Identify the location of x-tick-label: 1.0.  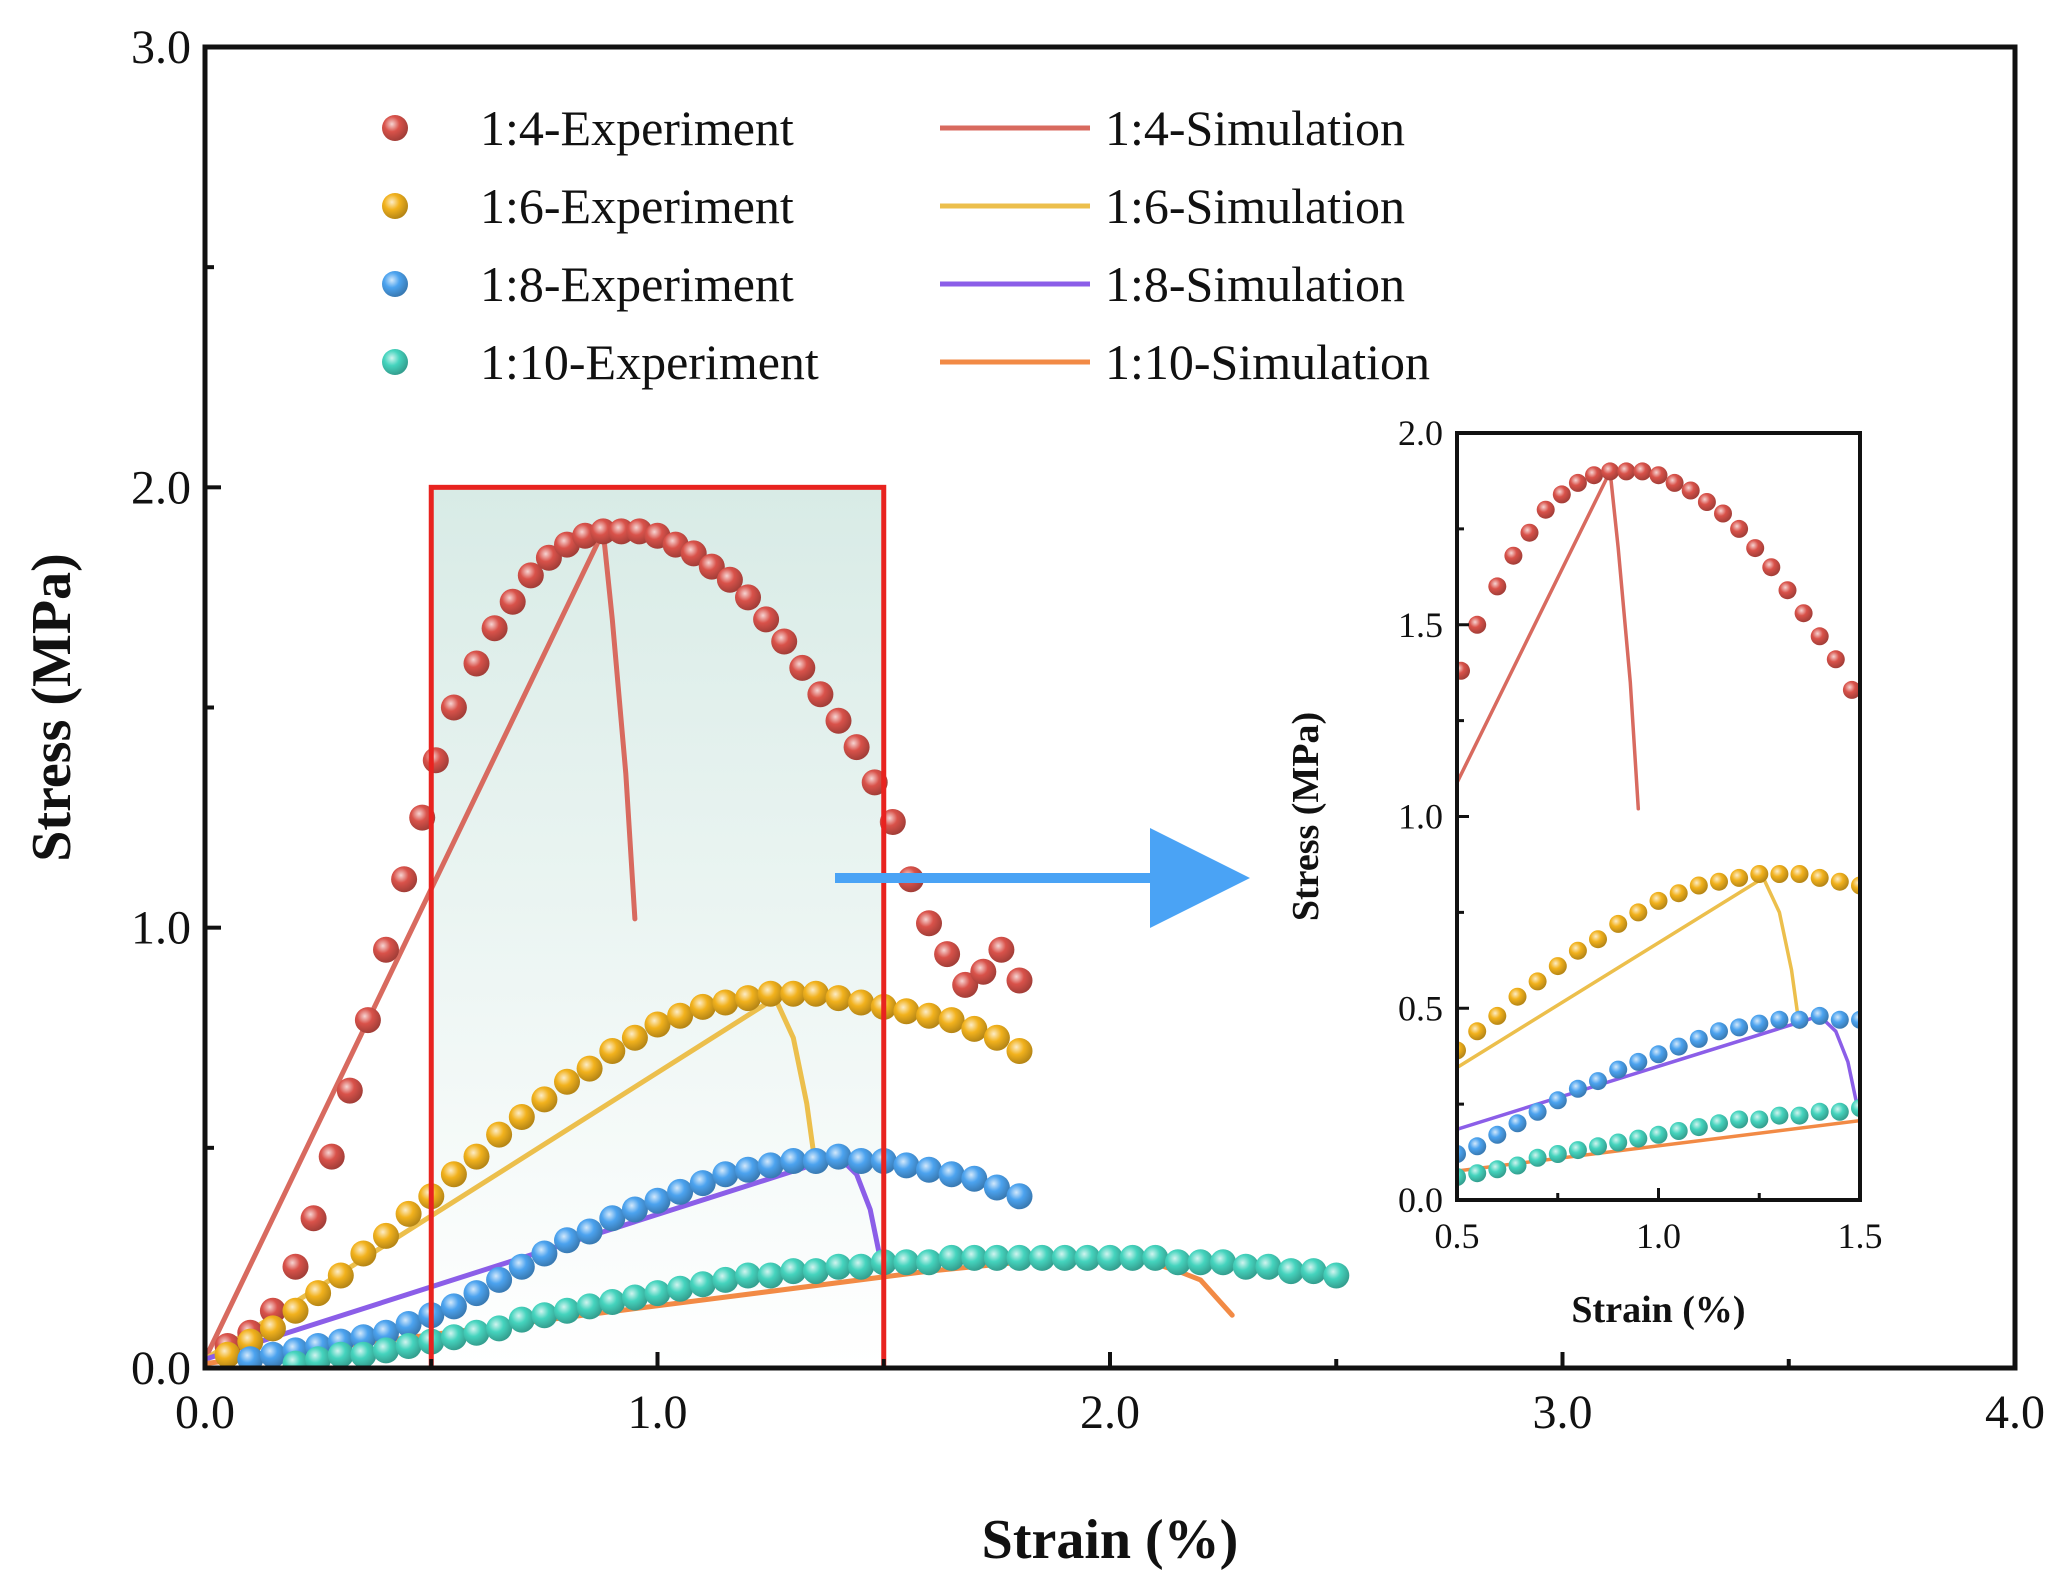
(658, 1412).